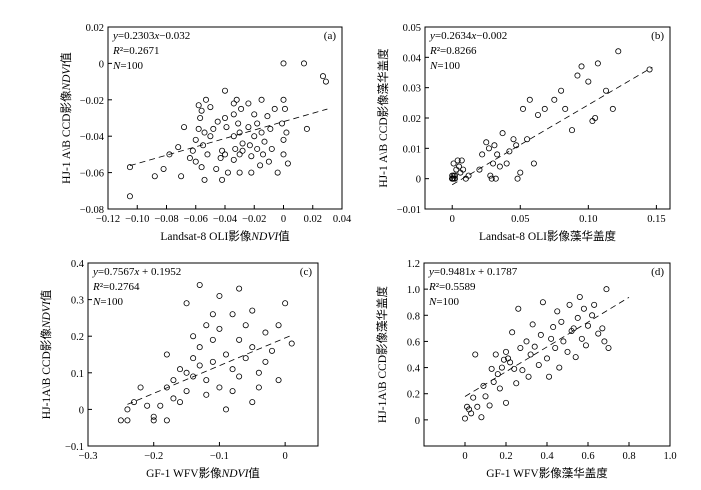  I want to click on y-axis-label: HJ-1A\B CCD影像藻华盖度, so click(382, 354).